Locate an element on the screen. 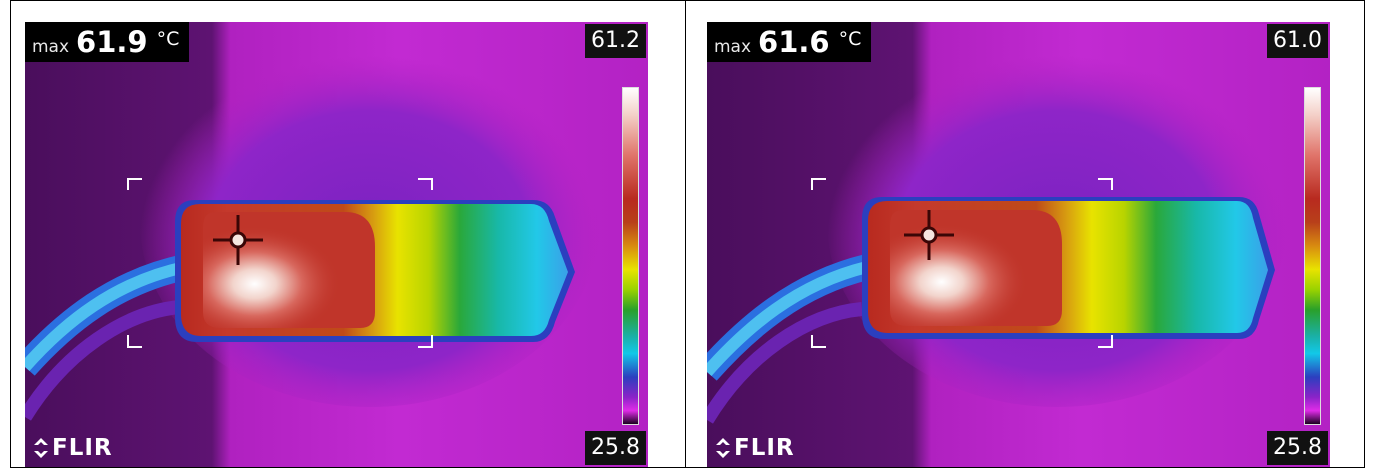 This screenshot has height=468, width=1375. max-value: 61.6 is located at coordinates (794, 42).